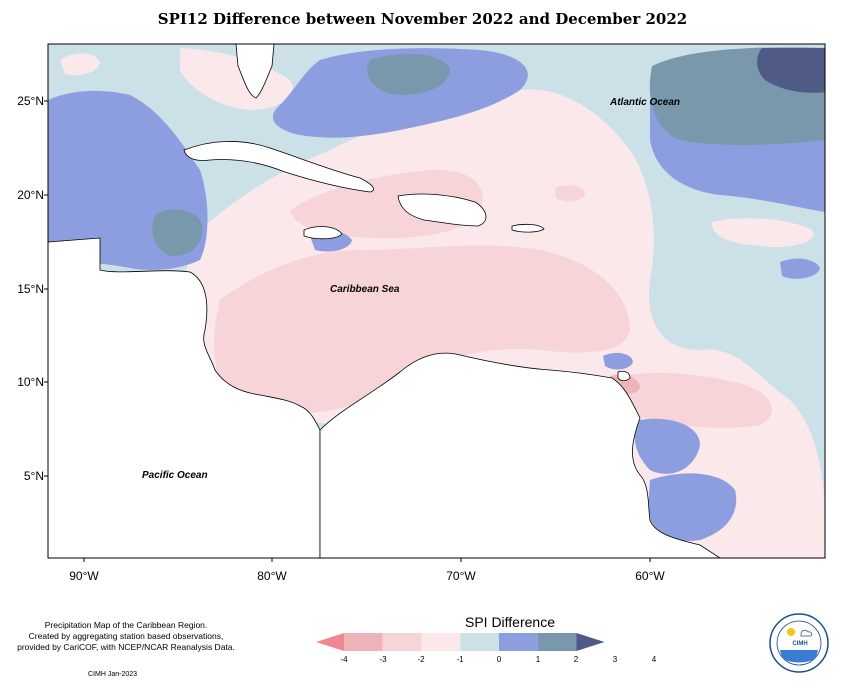 The image size is (845, 684). What do you see at coordinates (408, 74) in the screenshot?
I see `shading-steel-north` at bounding box center [408, 74].